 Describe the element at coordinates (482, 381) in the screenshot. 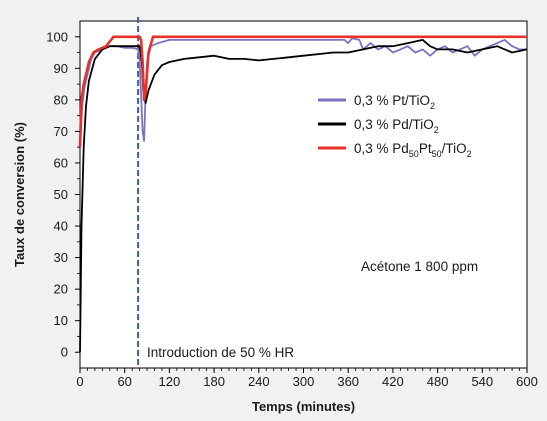

I see `x-tick-label-9: 540` at that location.